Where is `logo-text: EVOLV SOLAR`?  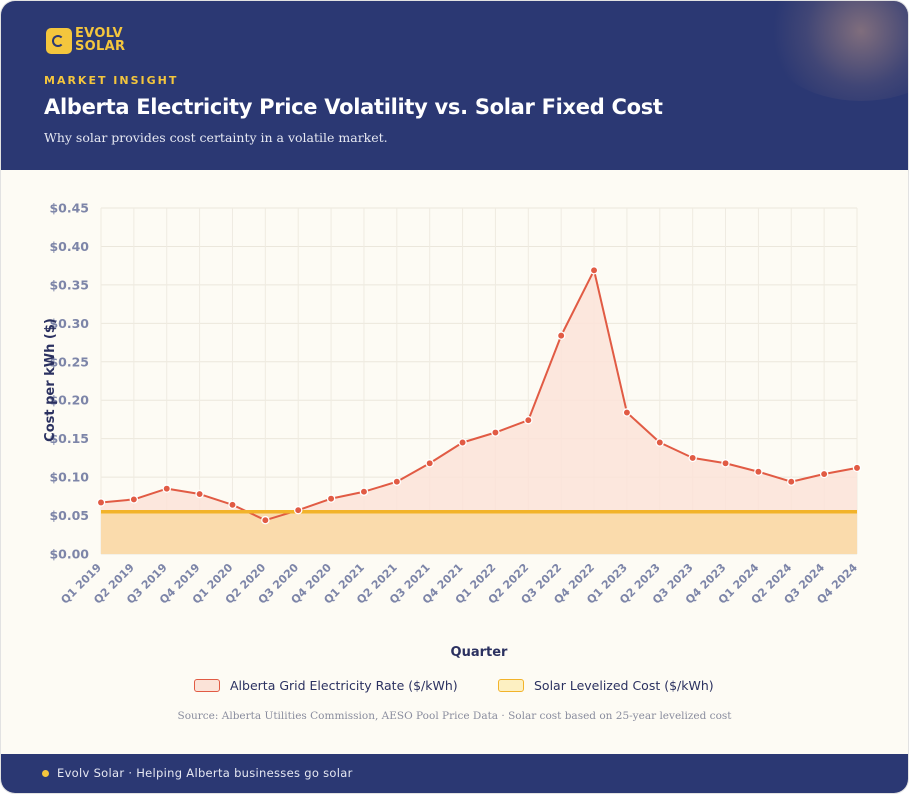 logo-text: EVOLV SOLAR is located at coordinates (100, 40).